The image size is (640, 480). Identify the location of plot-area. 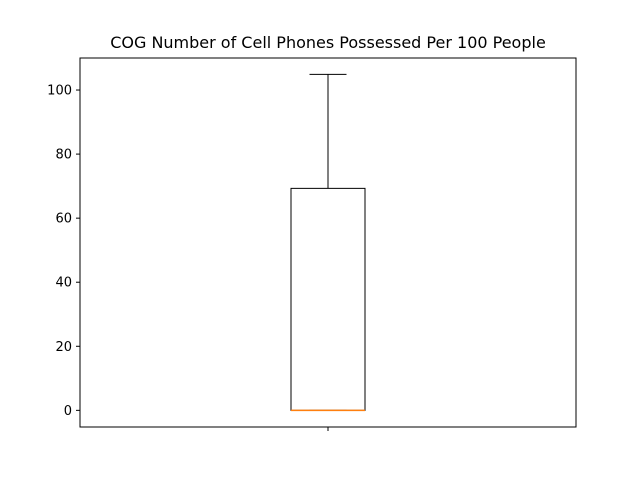
(328, 242).